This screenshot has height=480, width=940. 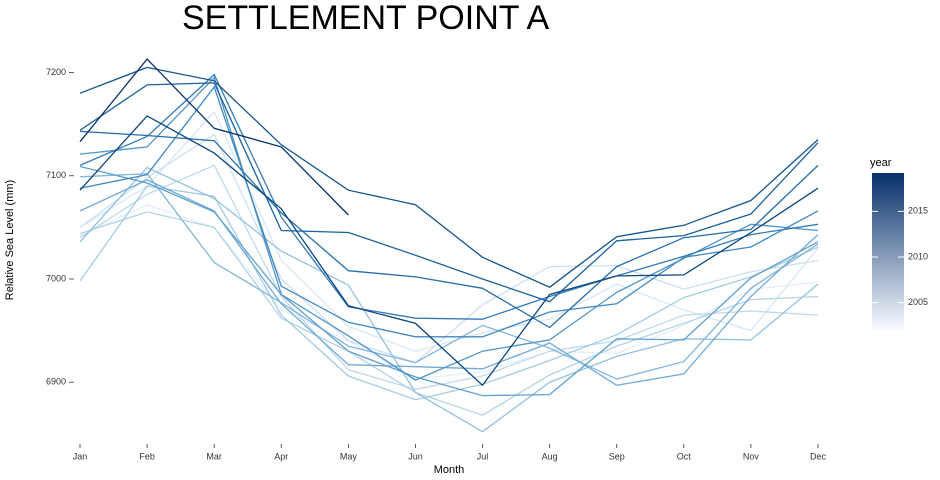 What do you see at coordinates (10, 240) in the screenshot?
I see `y-axis-title: Relative Sea Level (mm)` at bounding box center [10, 240].